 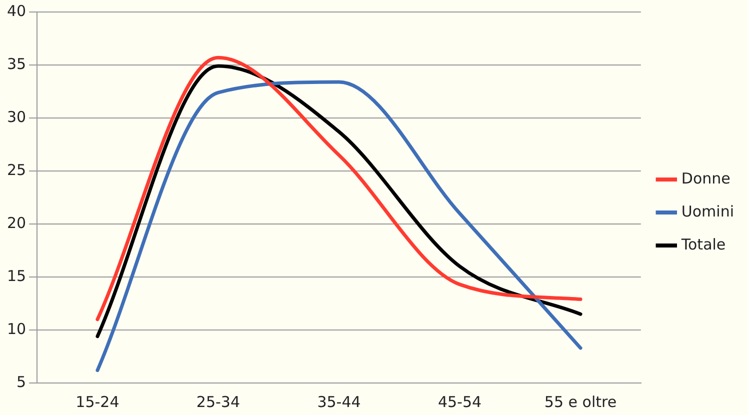 I want to click on y-tick-label: 10, so click(x=16, y=329).